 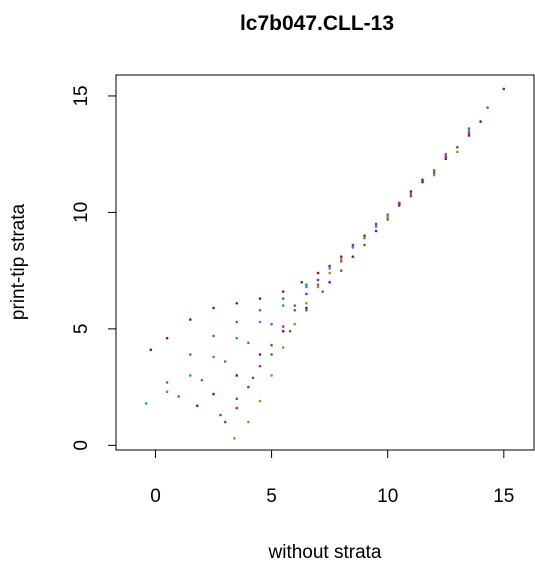 I want to click on x-tick-label: 15, so click(x=503, y=496).